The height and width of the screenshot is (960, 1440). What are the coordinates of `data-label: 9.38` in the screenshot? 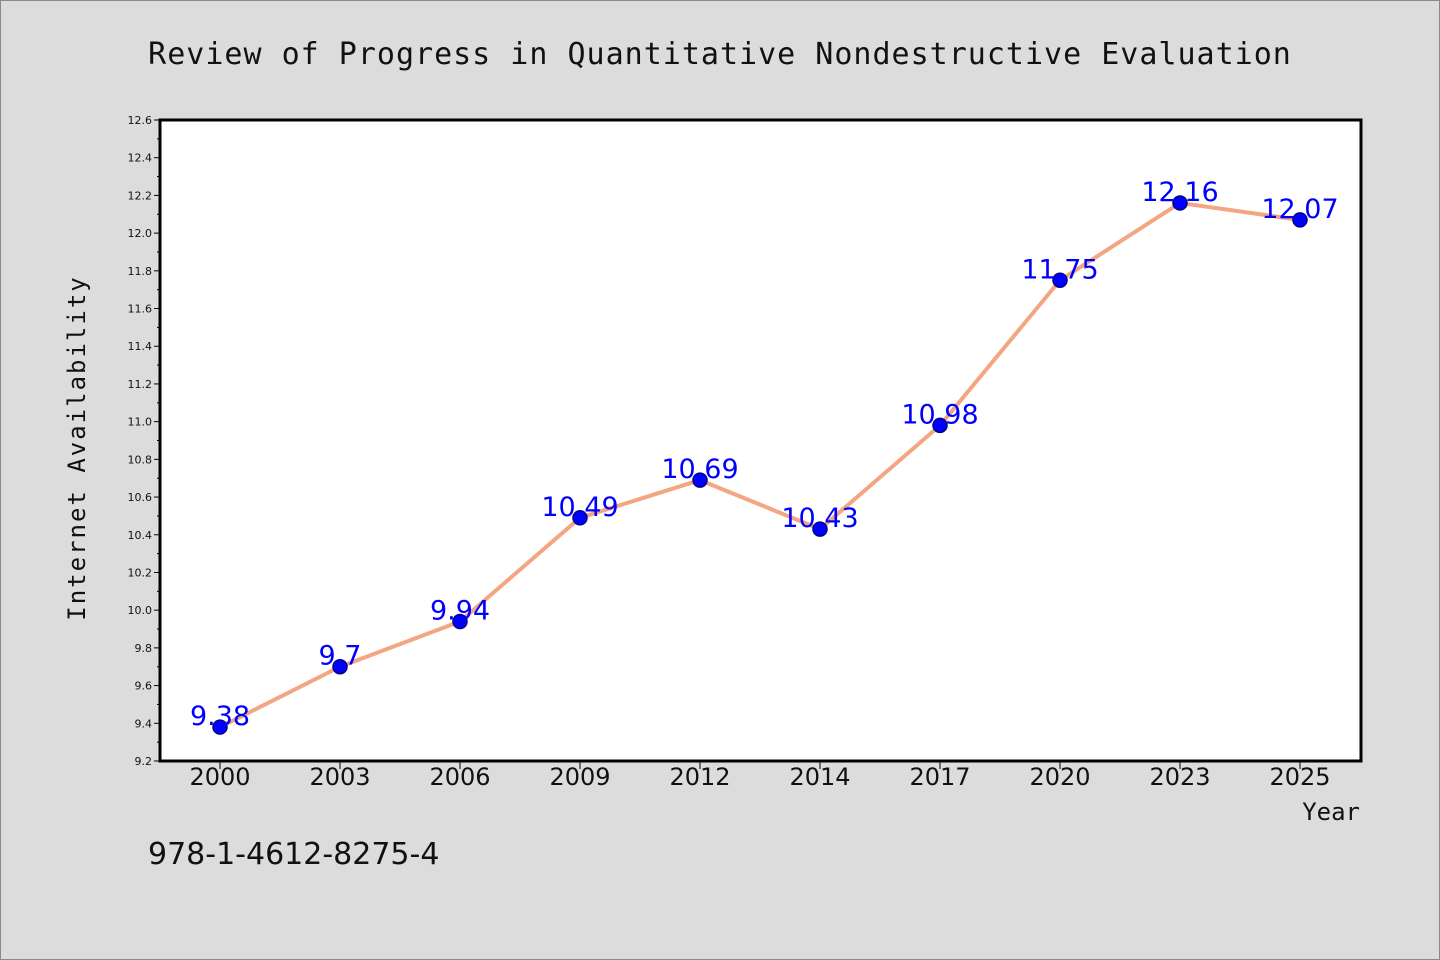 It's located at (220, 716).